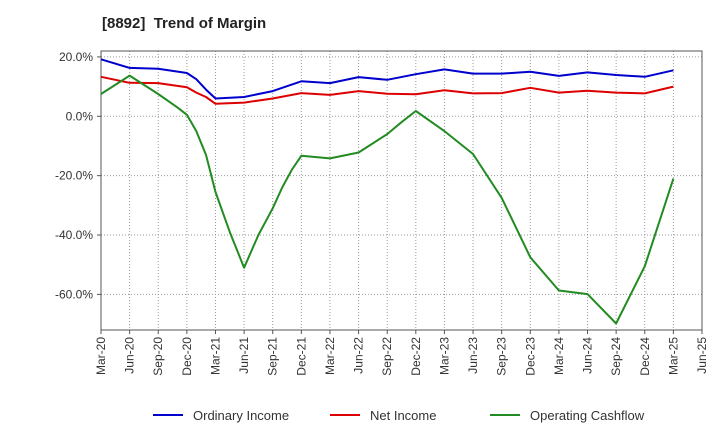 The width and height of the screenshot is (720, 440). What do you see at coordinates (673, 356) in the screenshot?
I see `x-tick-label: Mar-25` at bounding box center [673, 356].